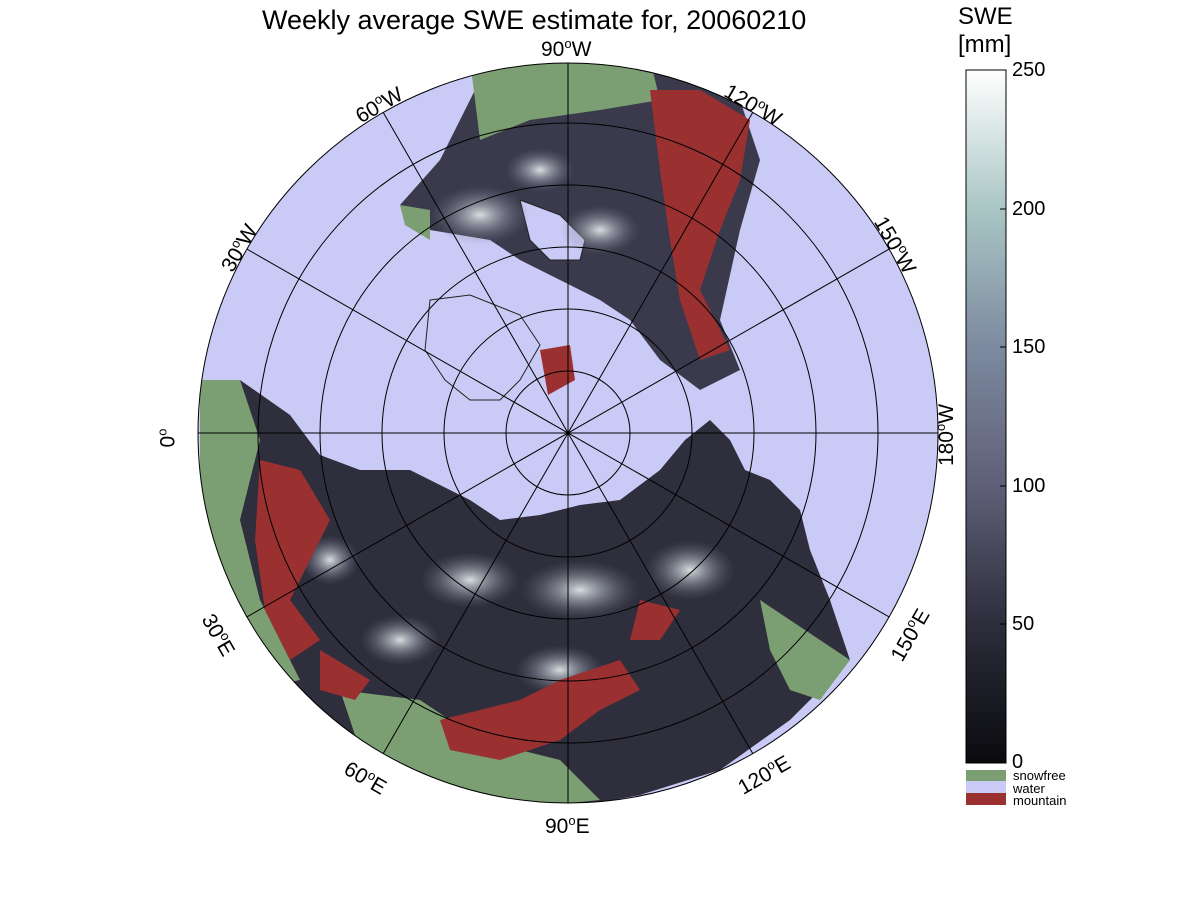  What do you see at coordinates (567, 825) in the screenshot?
I see `lon-label-90e: 90oE` at bounding box center [567, 825].